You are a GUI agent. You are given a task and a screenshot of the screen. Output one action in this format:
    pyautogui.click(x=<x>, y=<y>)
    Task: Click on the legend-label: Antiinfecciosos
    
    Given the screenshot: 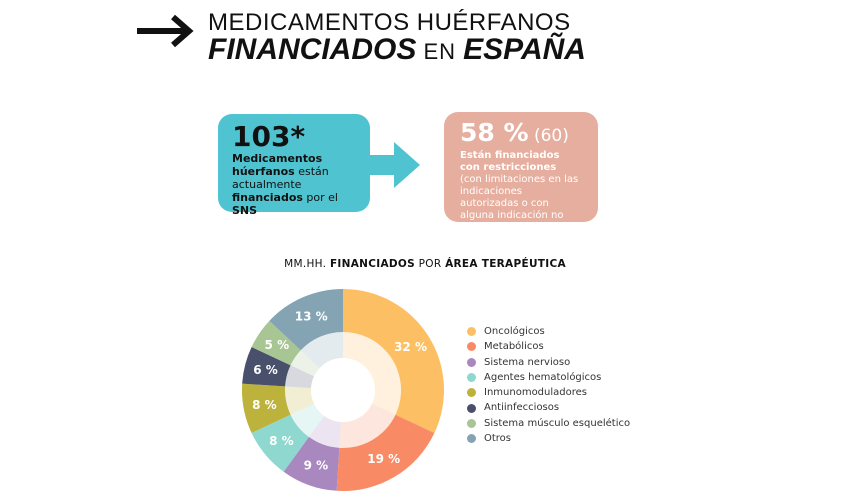 What is the action you would take?
    pyautogui.click(x=522, y=408)
    